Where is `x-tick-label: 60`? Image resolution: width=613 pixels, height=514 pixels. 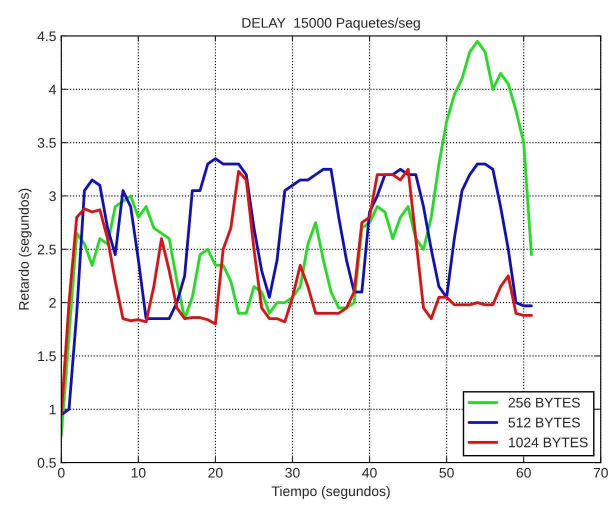
x-tick-label: 60 is located at coordinates (523, 473).